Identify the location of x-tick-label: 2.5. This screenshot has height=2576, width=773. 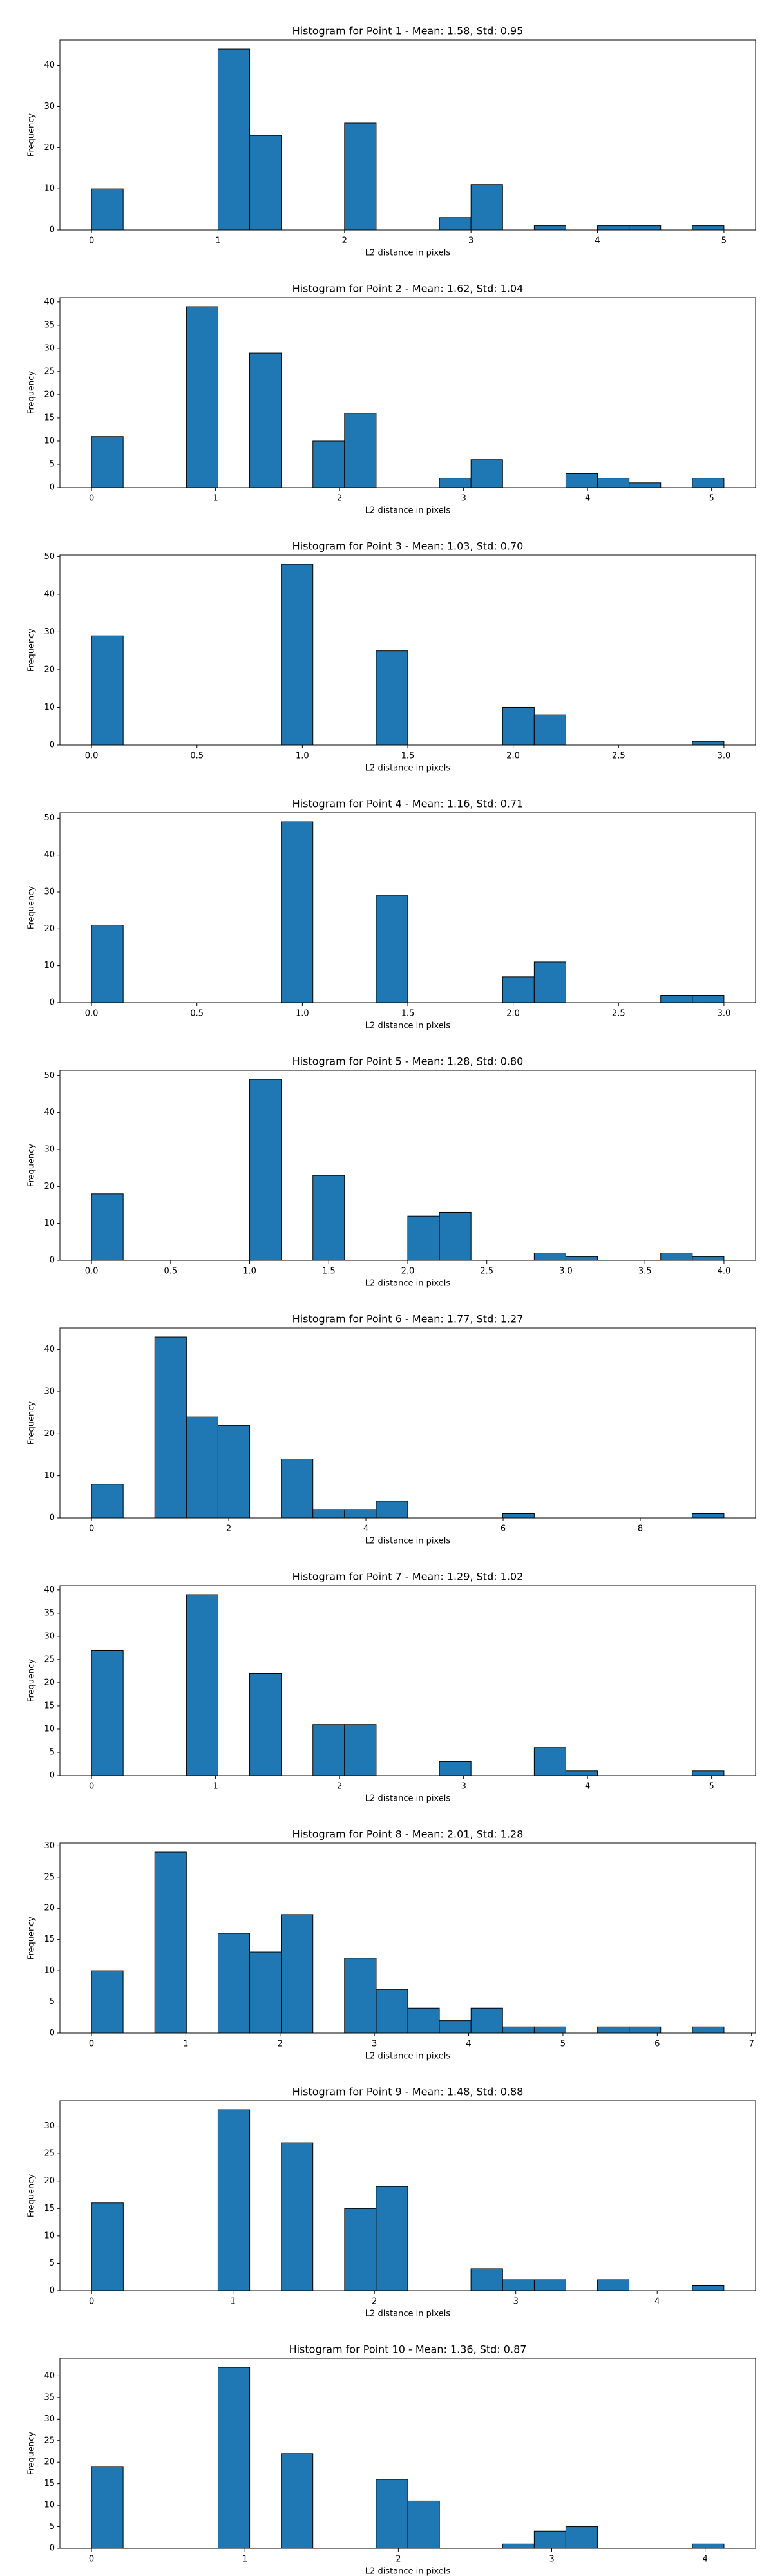
(618, 756).